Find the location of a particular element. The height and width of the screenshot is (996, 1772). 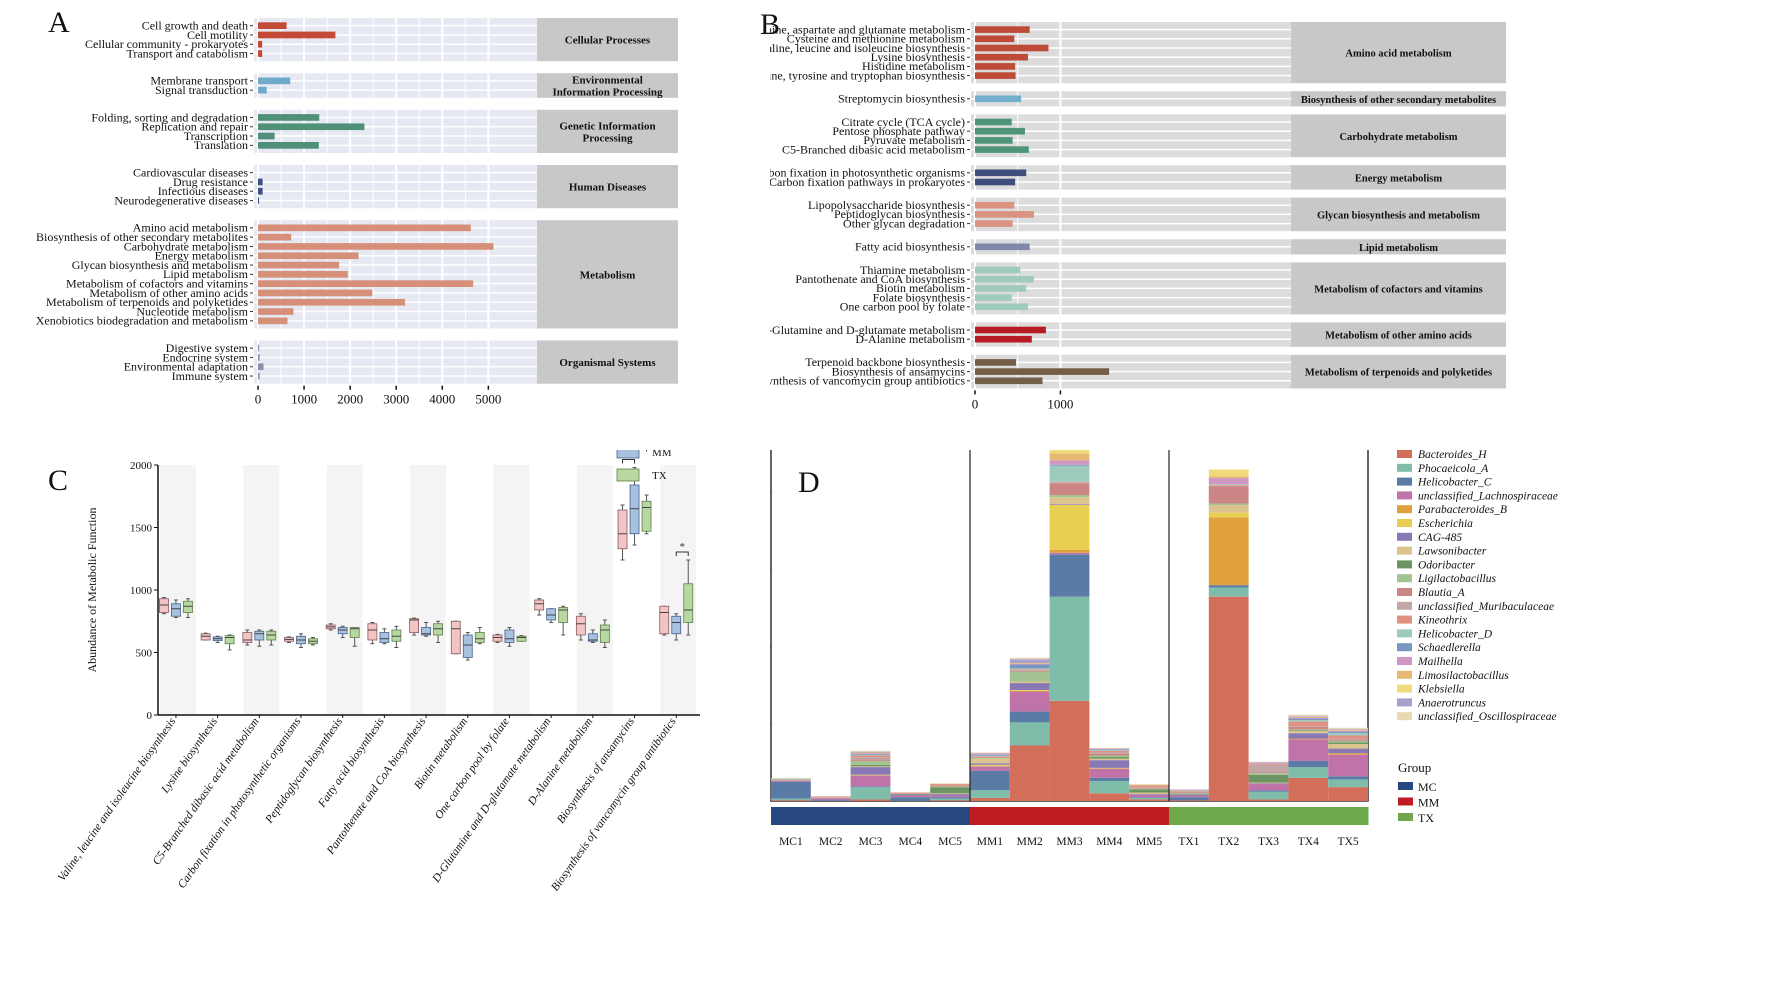

x-tick-label: TX5 is located at coordinates (1348, 842).